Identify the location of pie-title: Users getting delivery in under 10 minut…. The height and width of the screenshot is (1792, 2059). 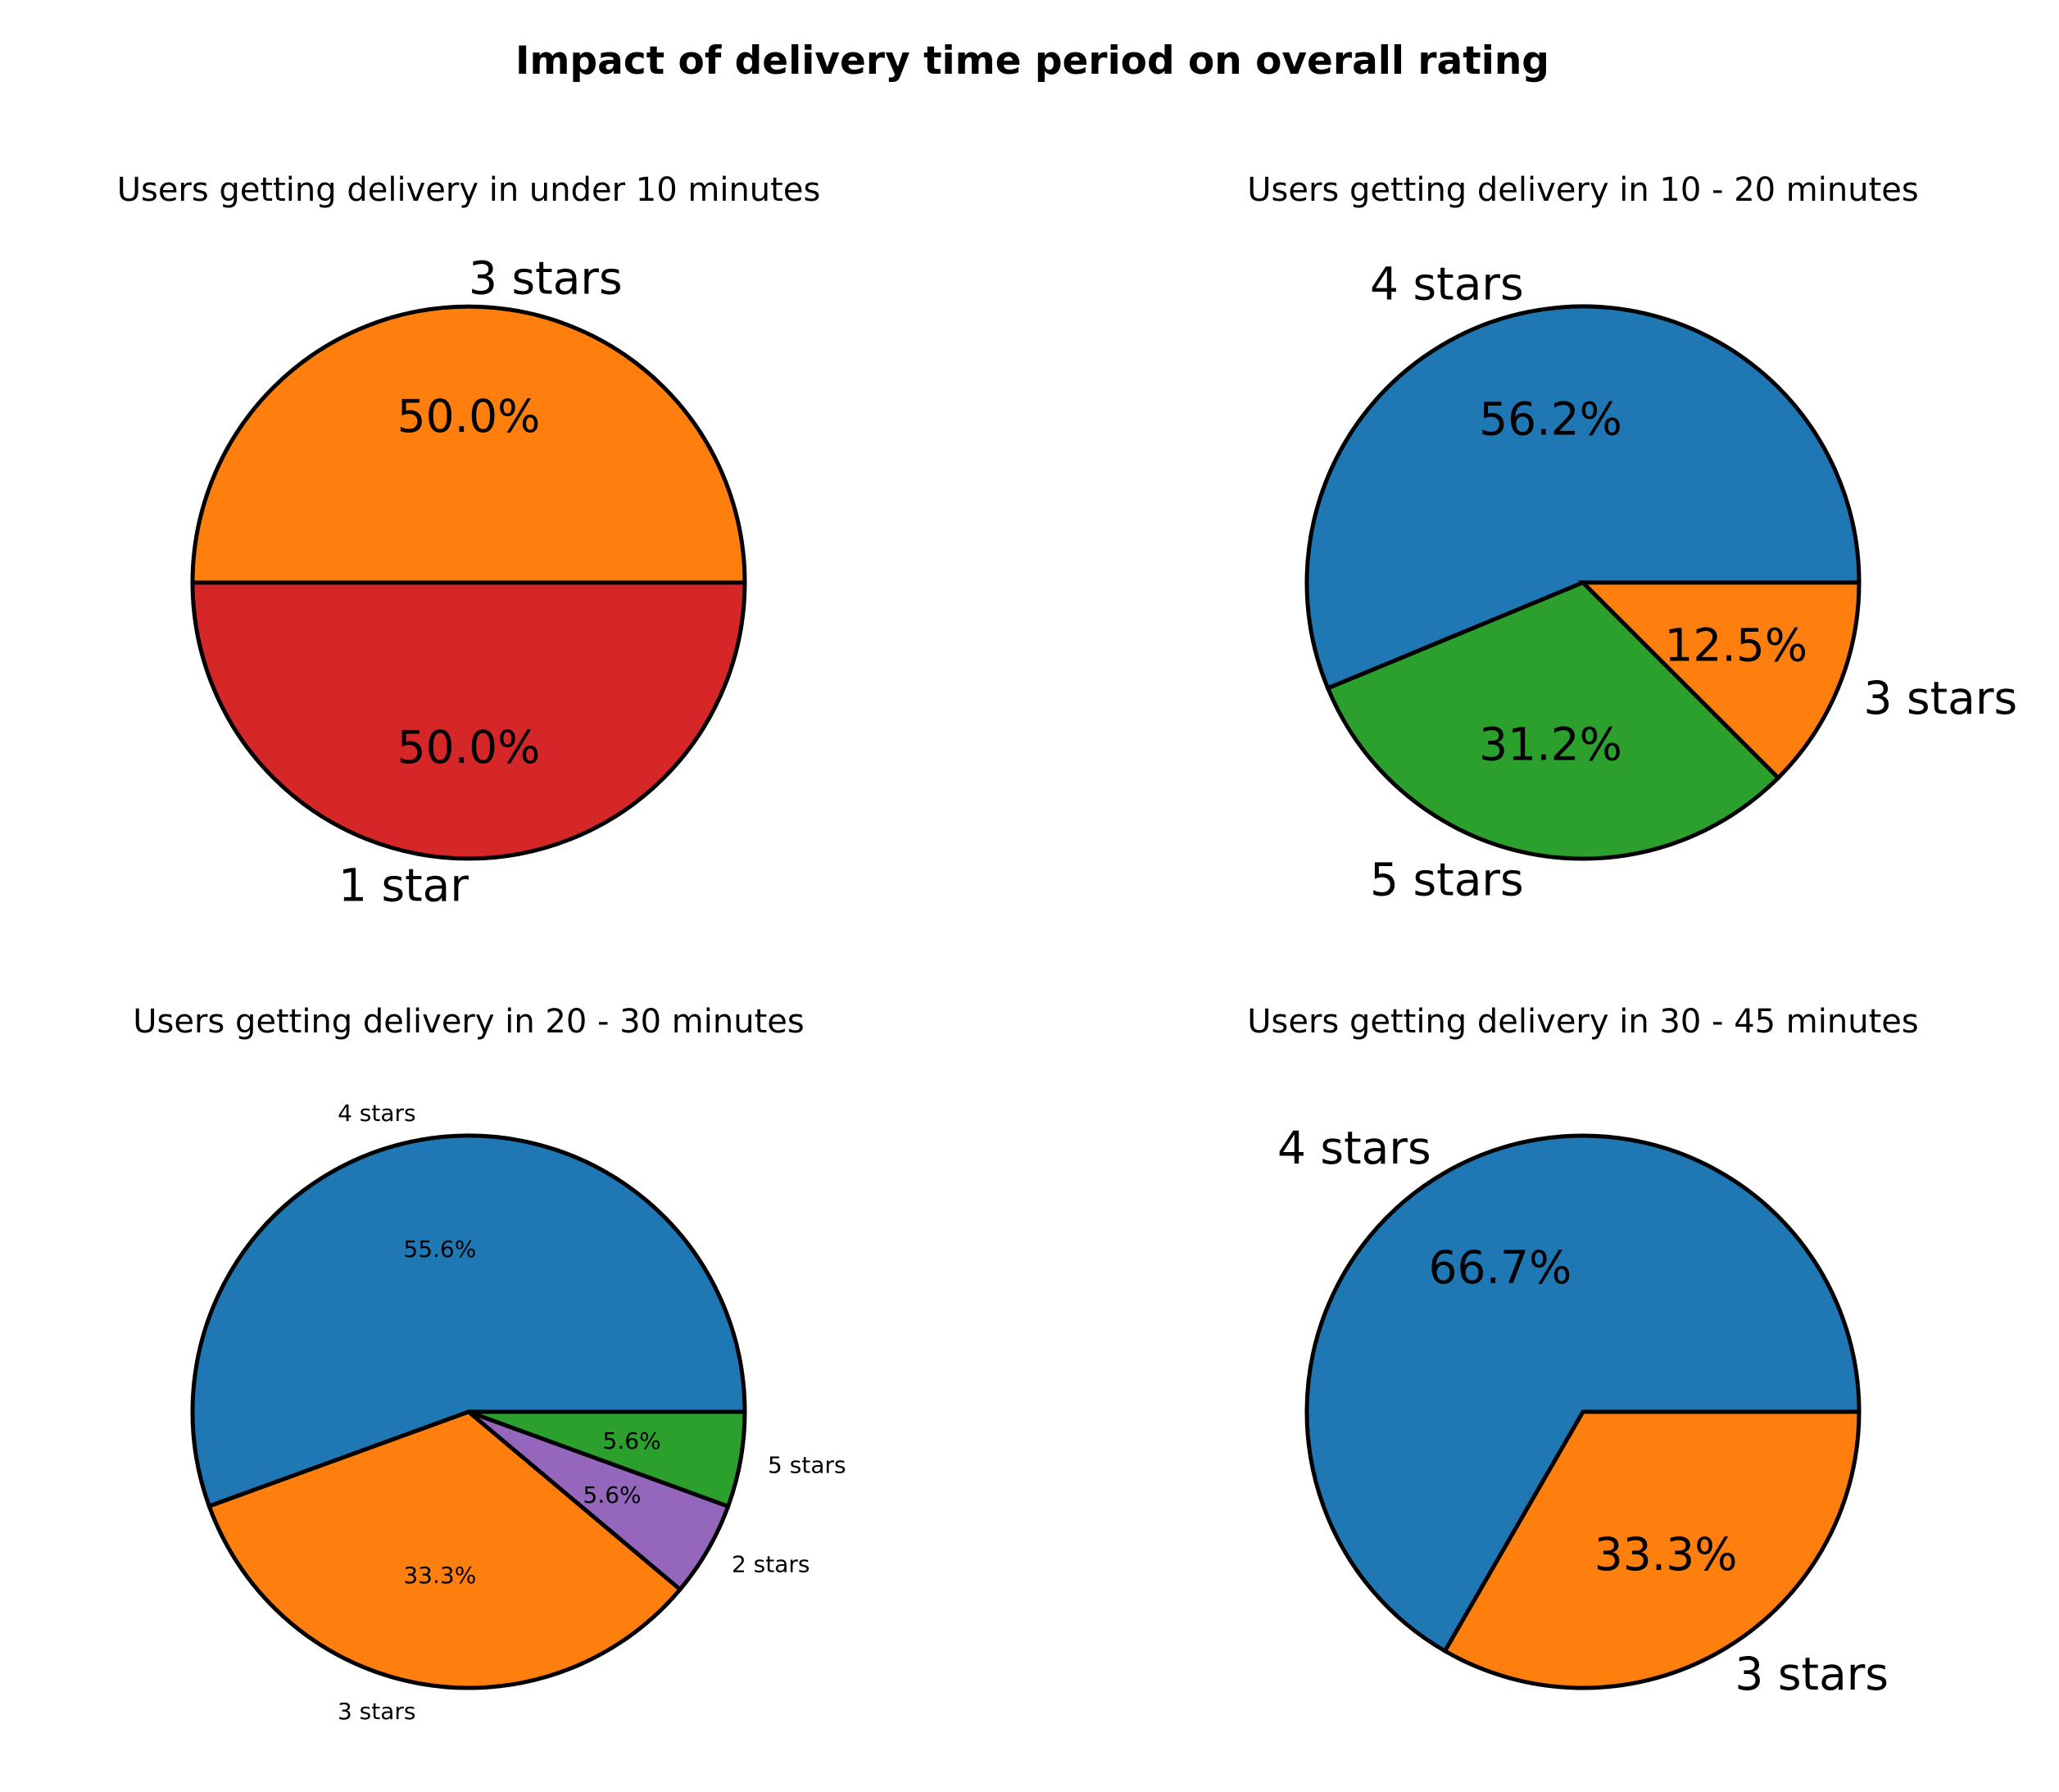
(469, 190).